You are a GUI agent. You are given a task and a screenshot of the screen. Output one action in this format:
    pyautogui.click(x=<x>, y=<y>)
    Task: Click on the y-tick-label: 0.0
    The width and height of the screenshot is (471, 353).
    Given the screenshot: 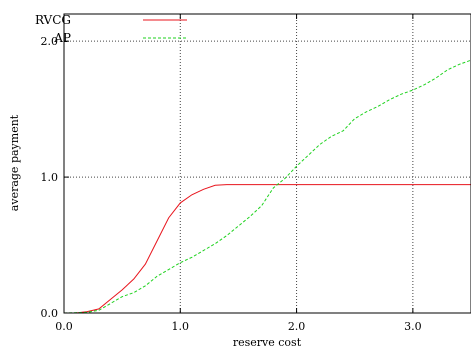 What is the action you would take?
    pyautogui.click(x=50, y=313)
    